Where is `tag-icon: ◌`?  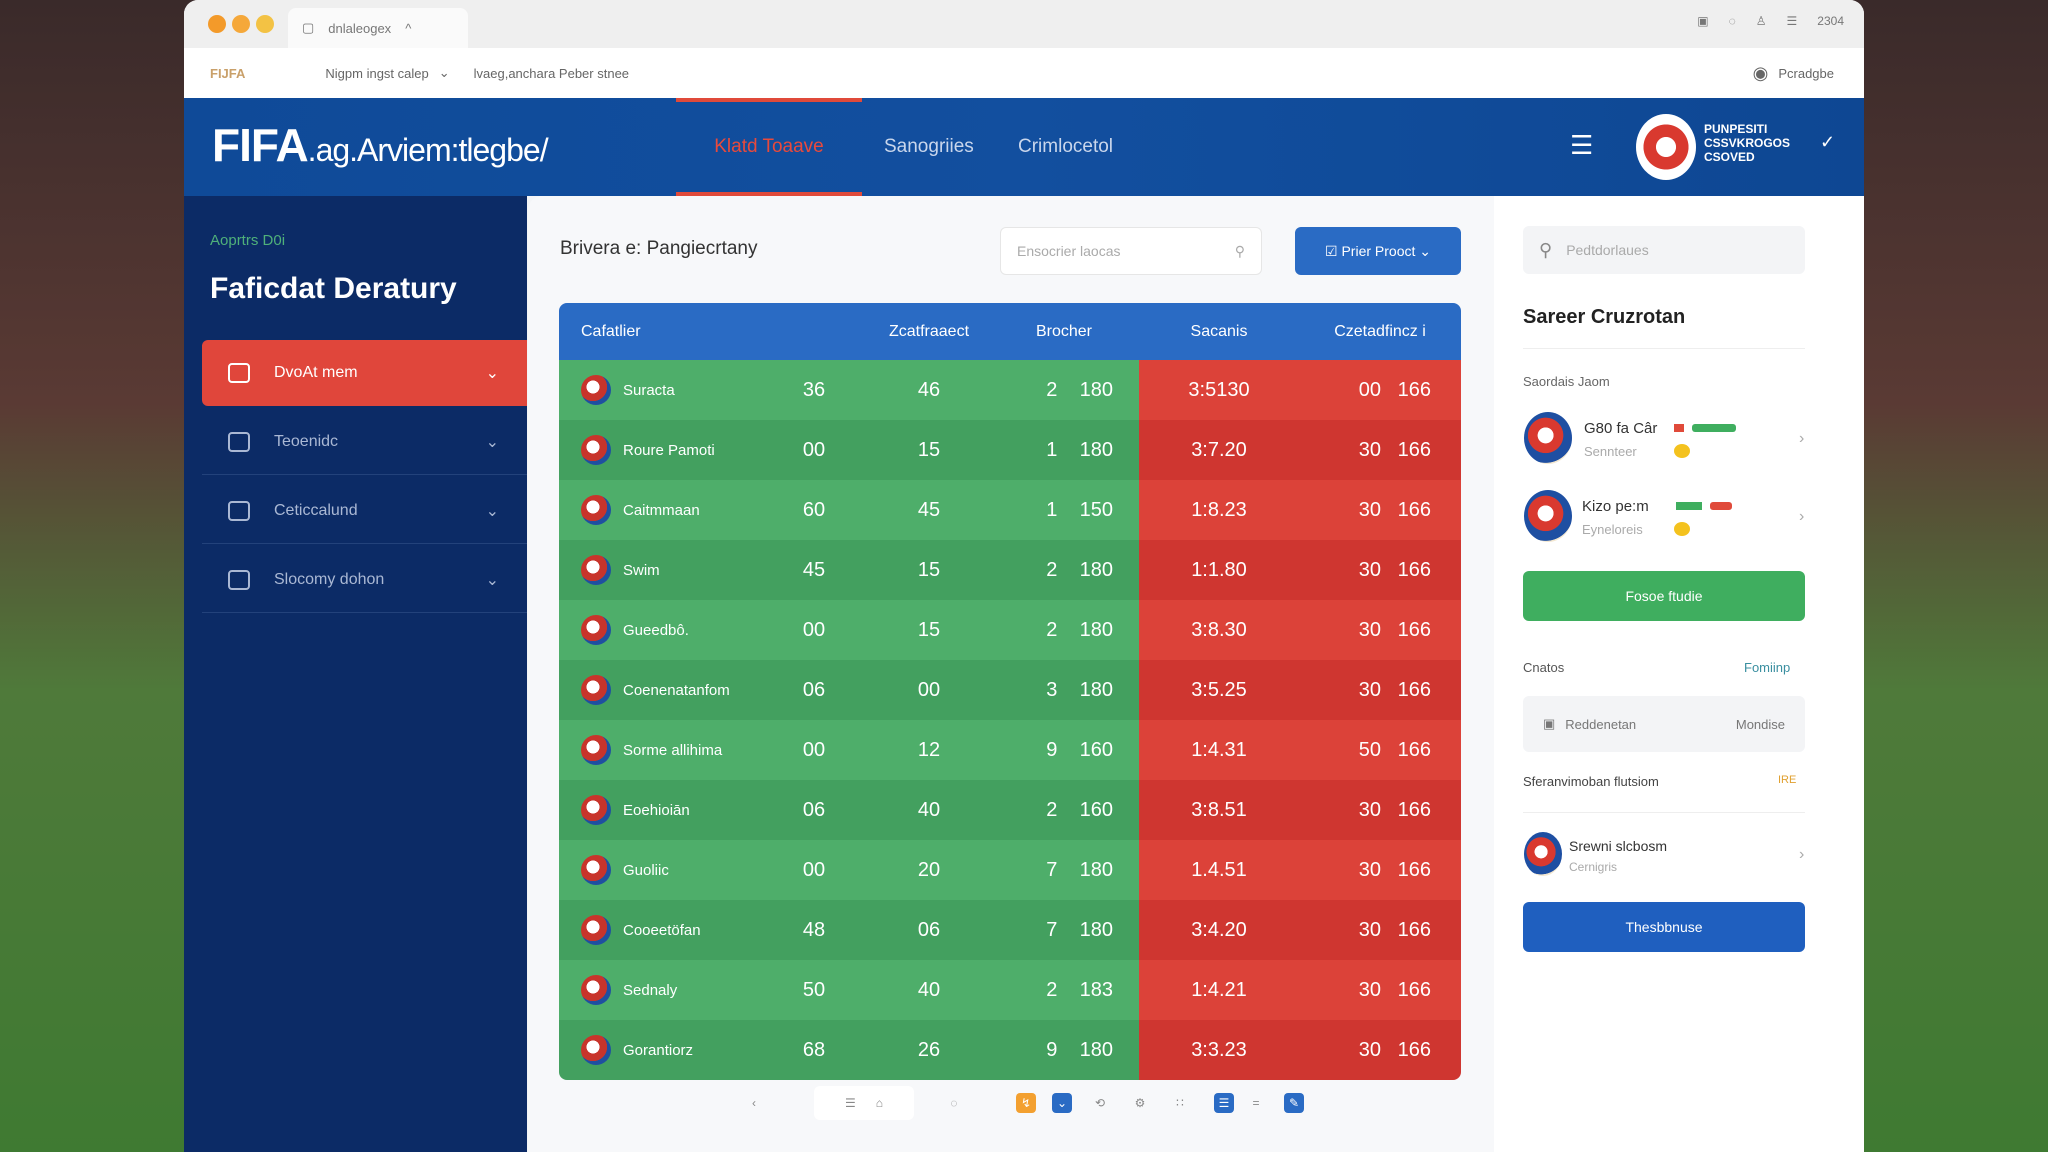
tag-icon: ◌ is located at coordinates (954, 1103).